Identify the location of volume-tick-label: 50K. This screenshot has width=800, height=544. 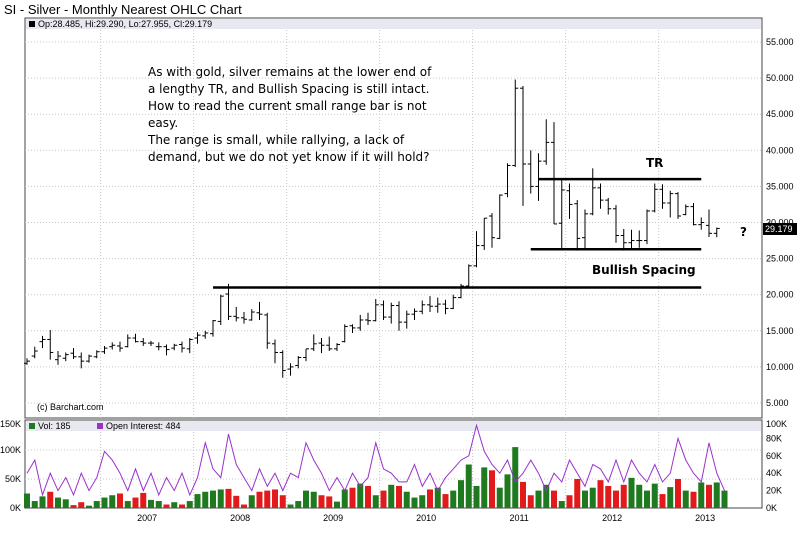
(13, 479).